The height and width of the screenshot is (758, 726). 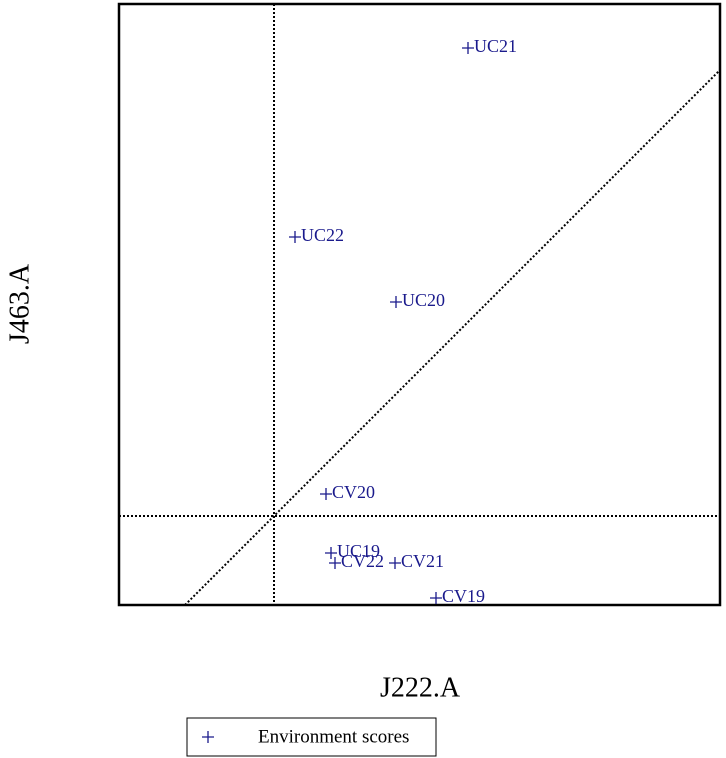 I want to click on point-label: CV19, so click(x=463, y=596).